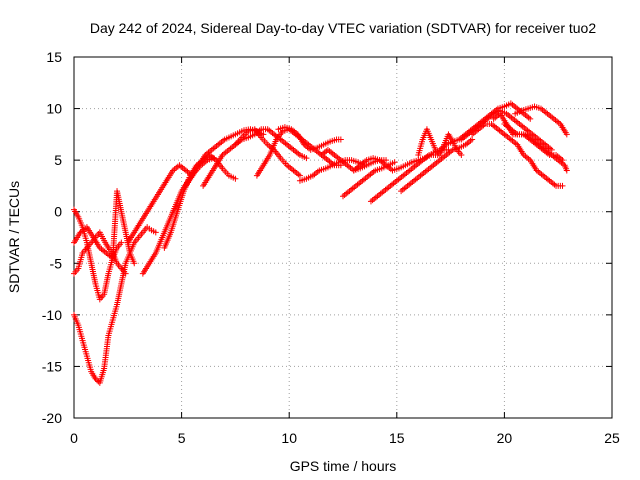 The image size is (640, 480). What do you see at coordinates (289, 438) in the screenshot?
I see `x-tick-label: 10` at bounding box center [289, 438].